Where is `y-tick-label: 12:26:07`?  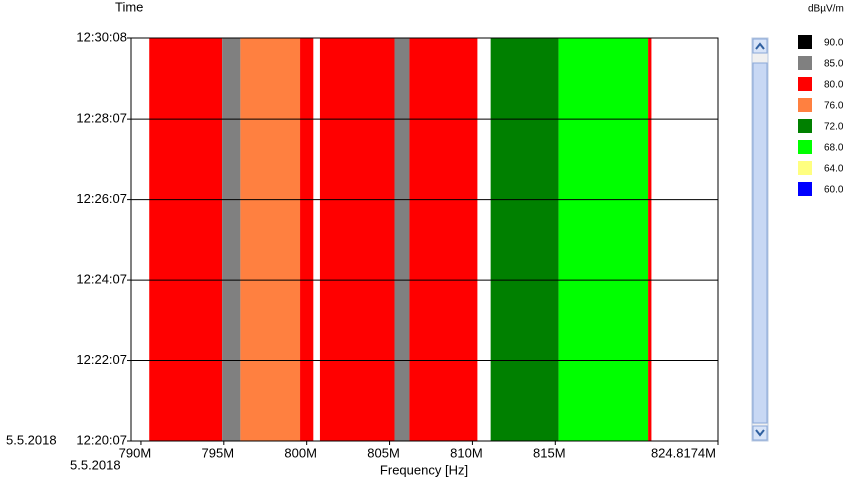 y-tick-label: 12:26:07 is located at coordinates (101, 198).